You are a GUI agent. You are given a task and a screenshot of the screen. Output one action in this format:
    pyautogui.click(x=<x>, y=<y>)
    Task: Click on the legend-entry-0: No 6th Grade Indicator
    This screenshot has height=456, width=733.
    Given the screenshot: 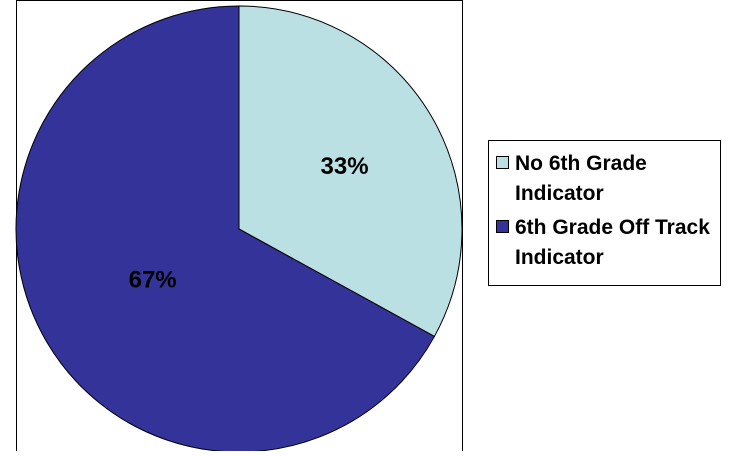 What is the action you would take?
    pyautogui.click(x=608, y=179)
    